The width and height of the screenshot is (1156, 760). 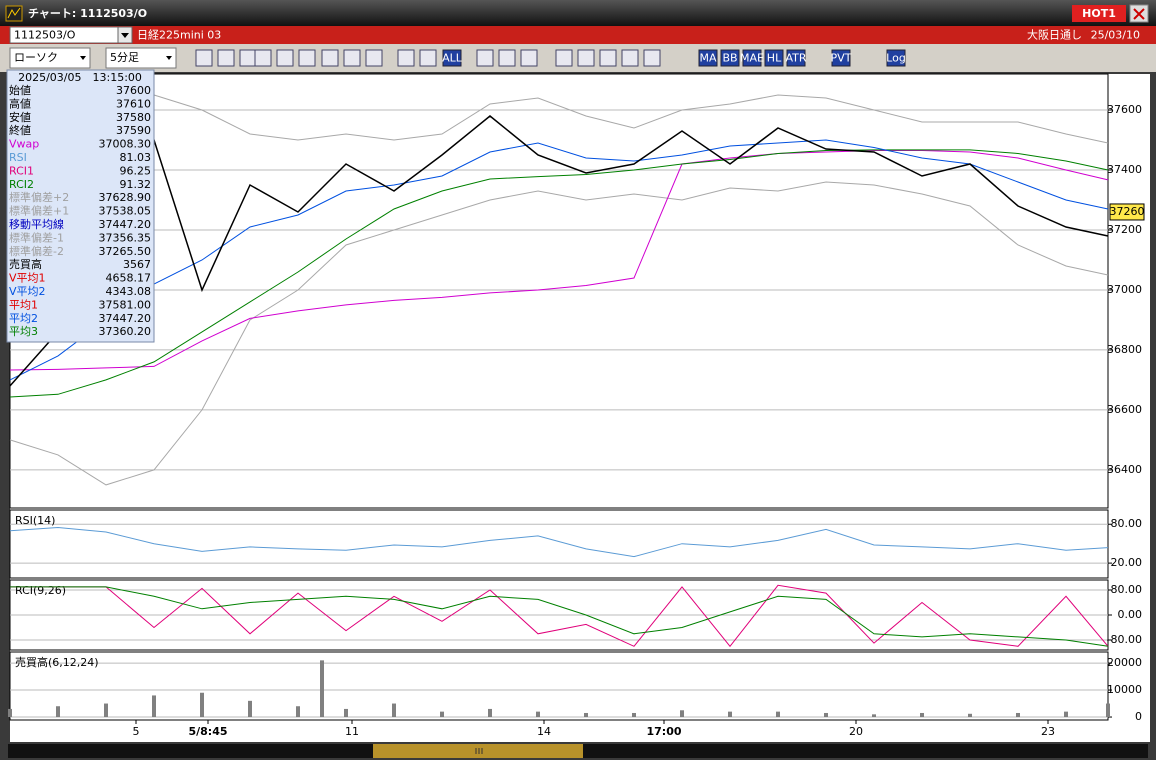 What do you see at coordinates (129, 291) in the screenshot?
I see `info-value: 4343.08` at bounding box center [129, 291].